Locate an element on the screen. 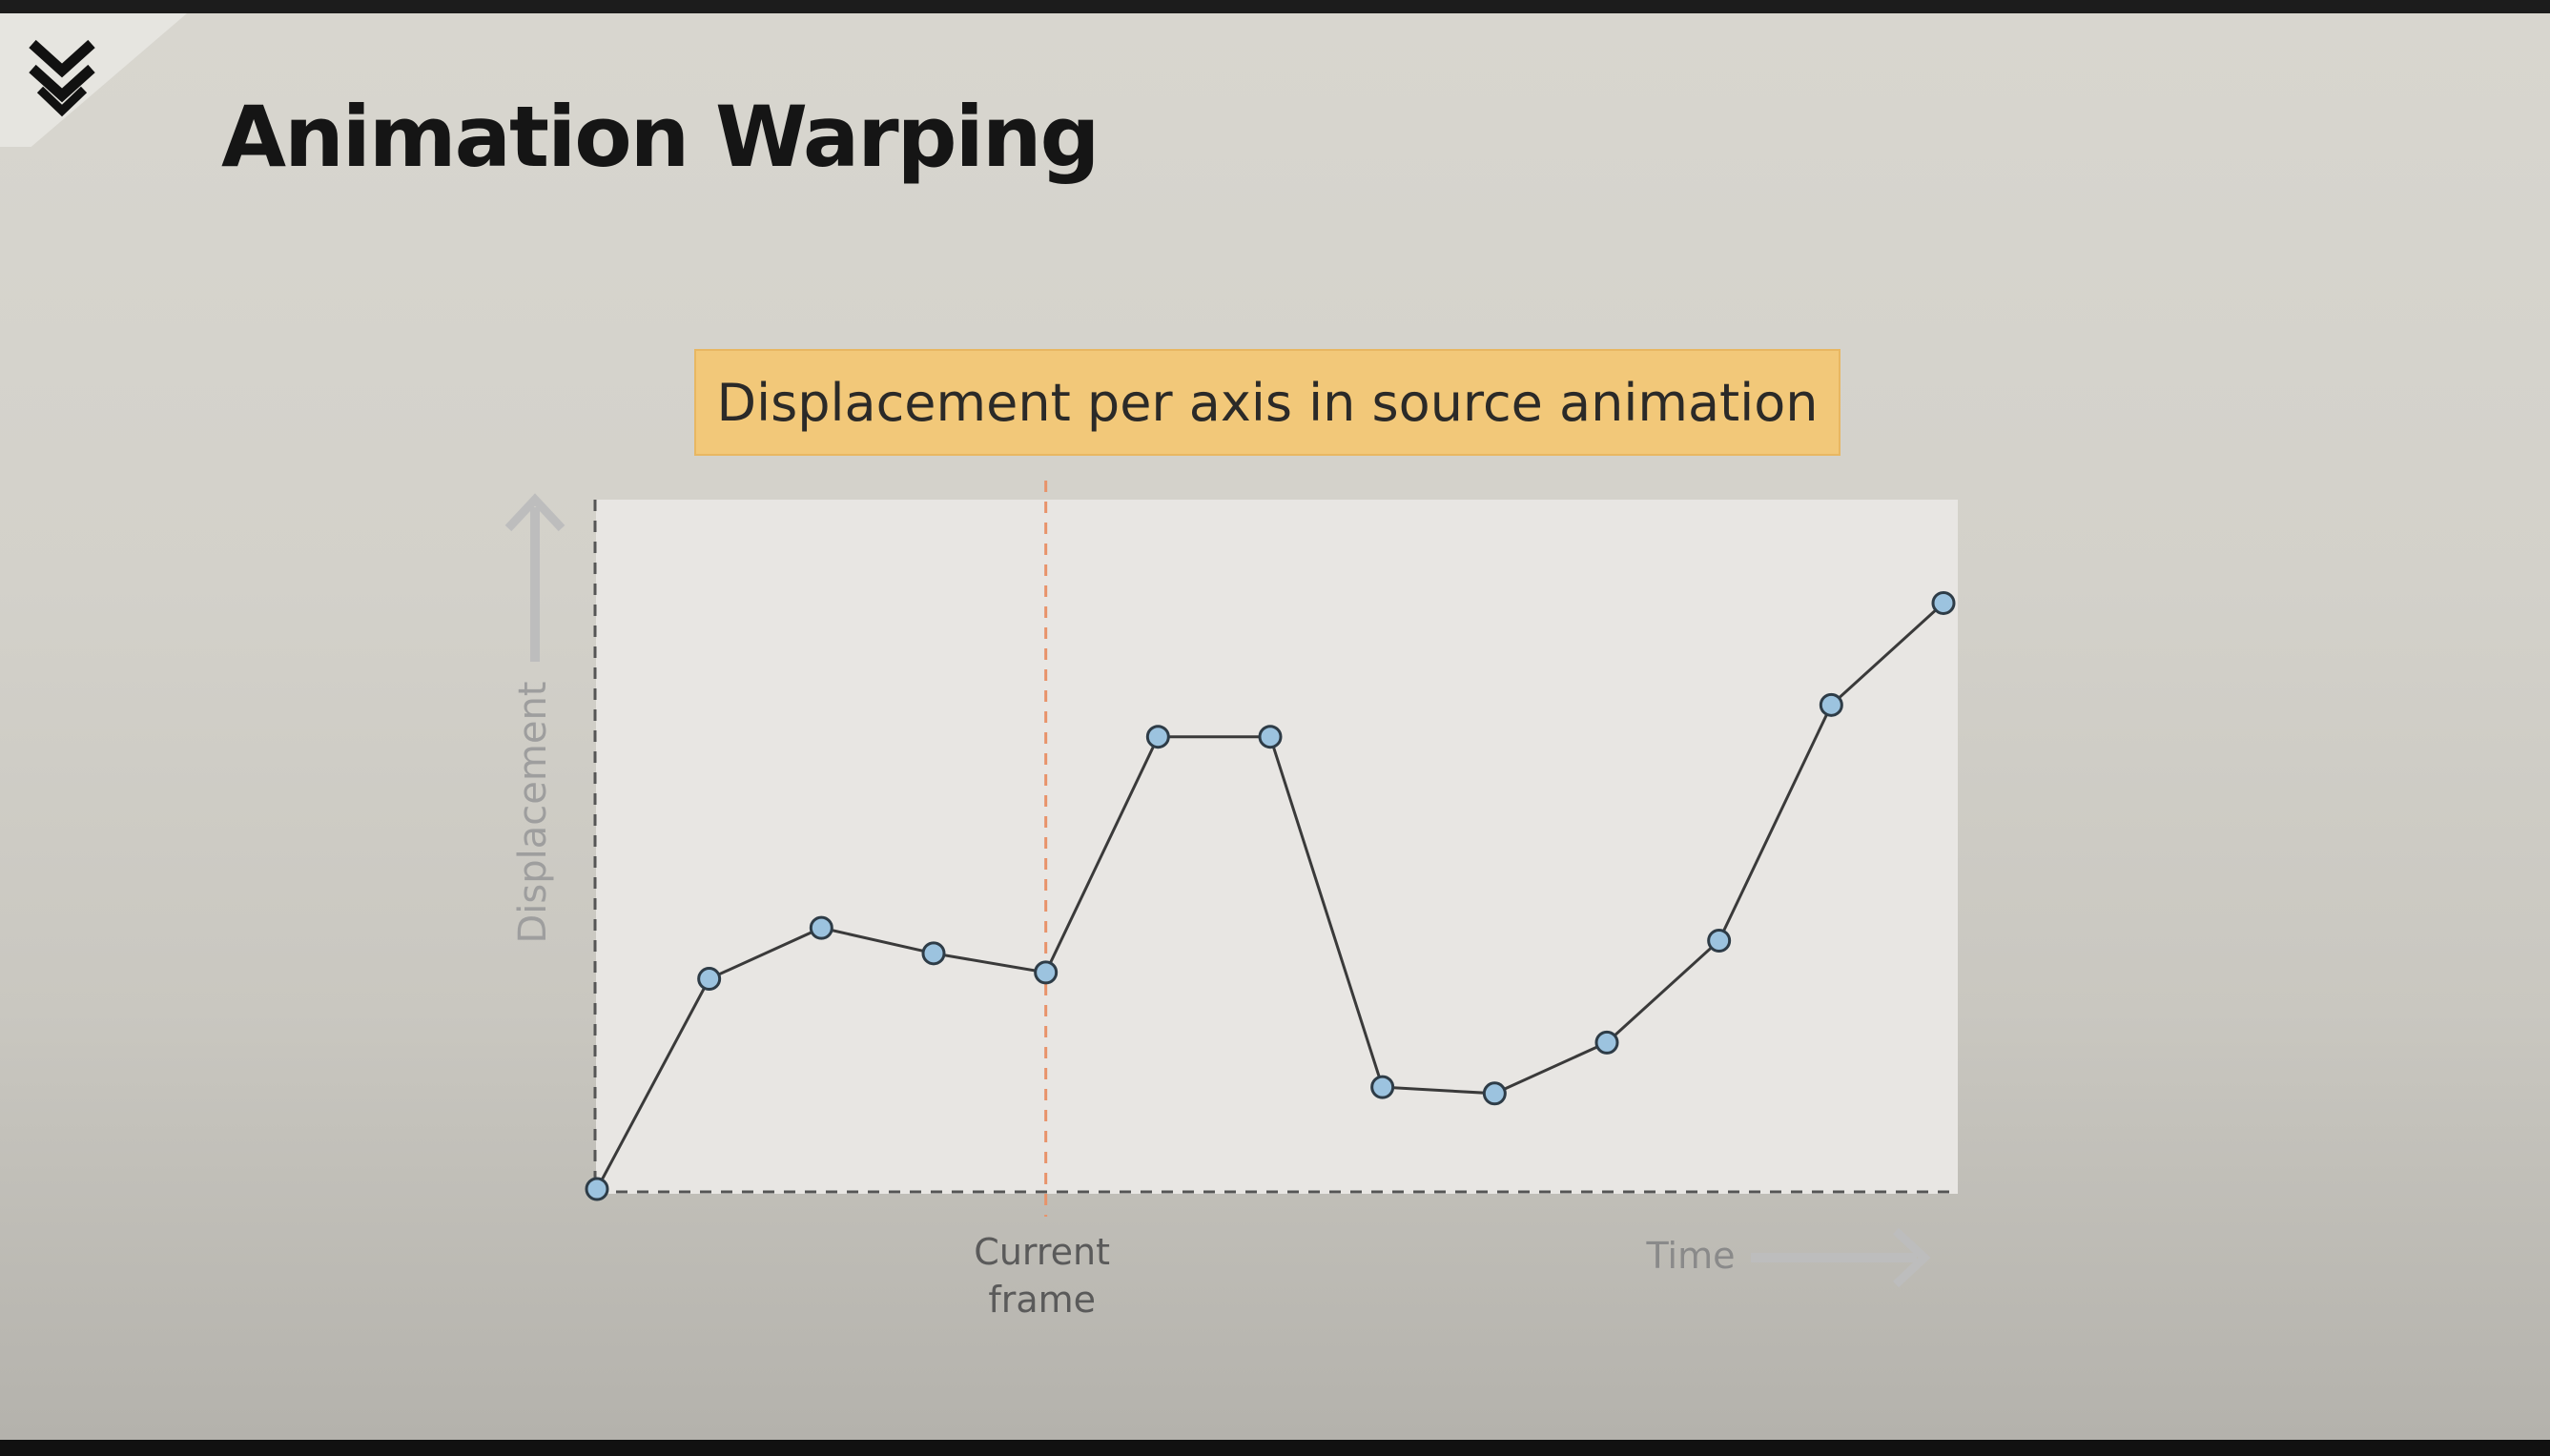  slide-title: Animation Warping is located at coordinates (660, 137).